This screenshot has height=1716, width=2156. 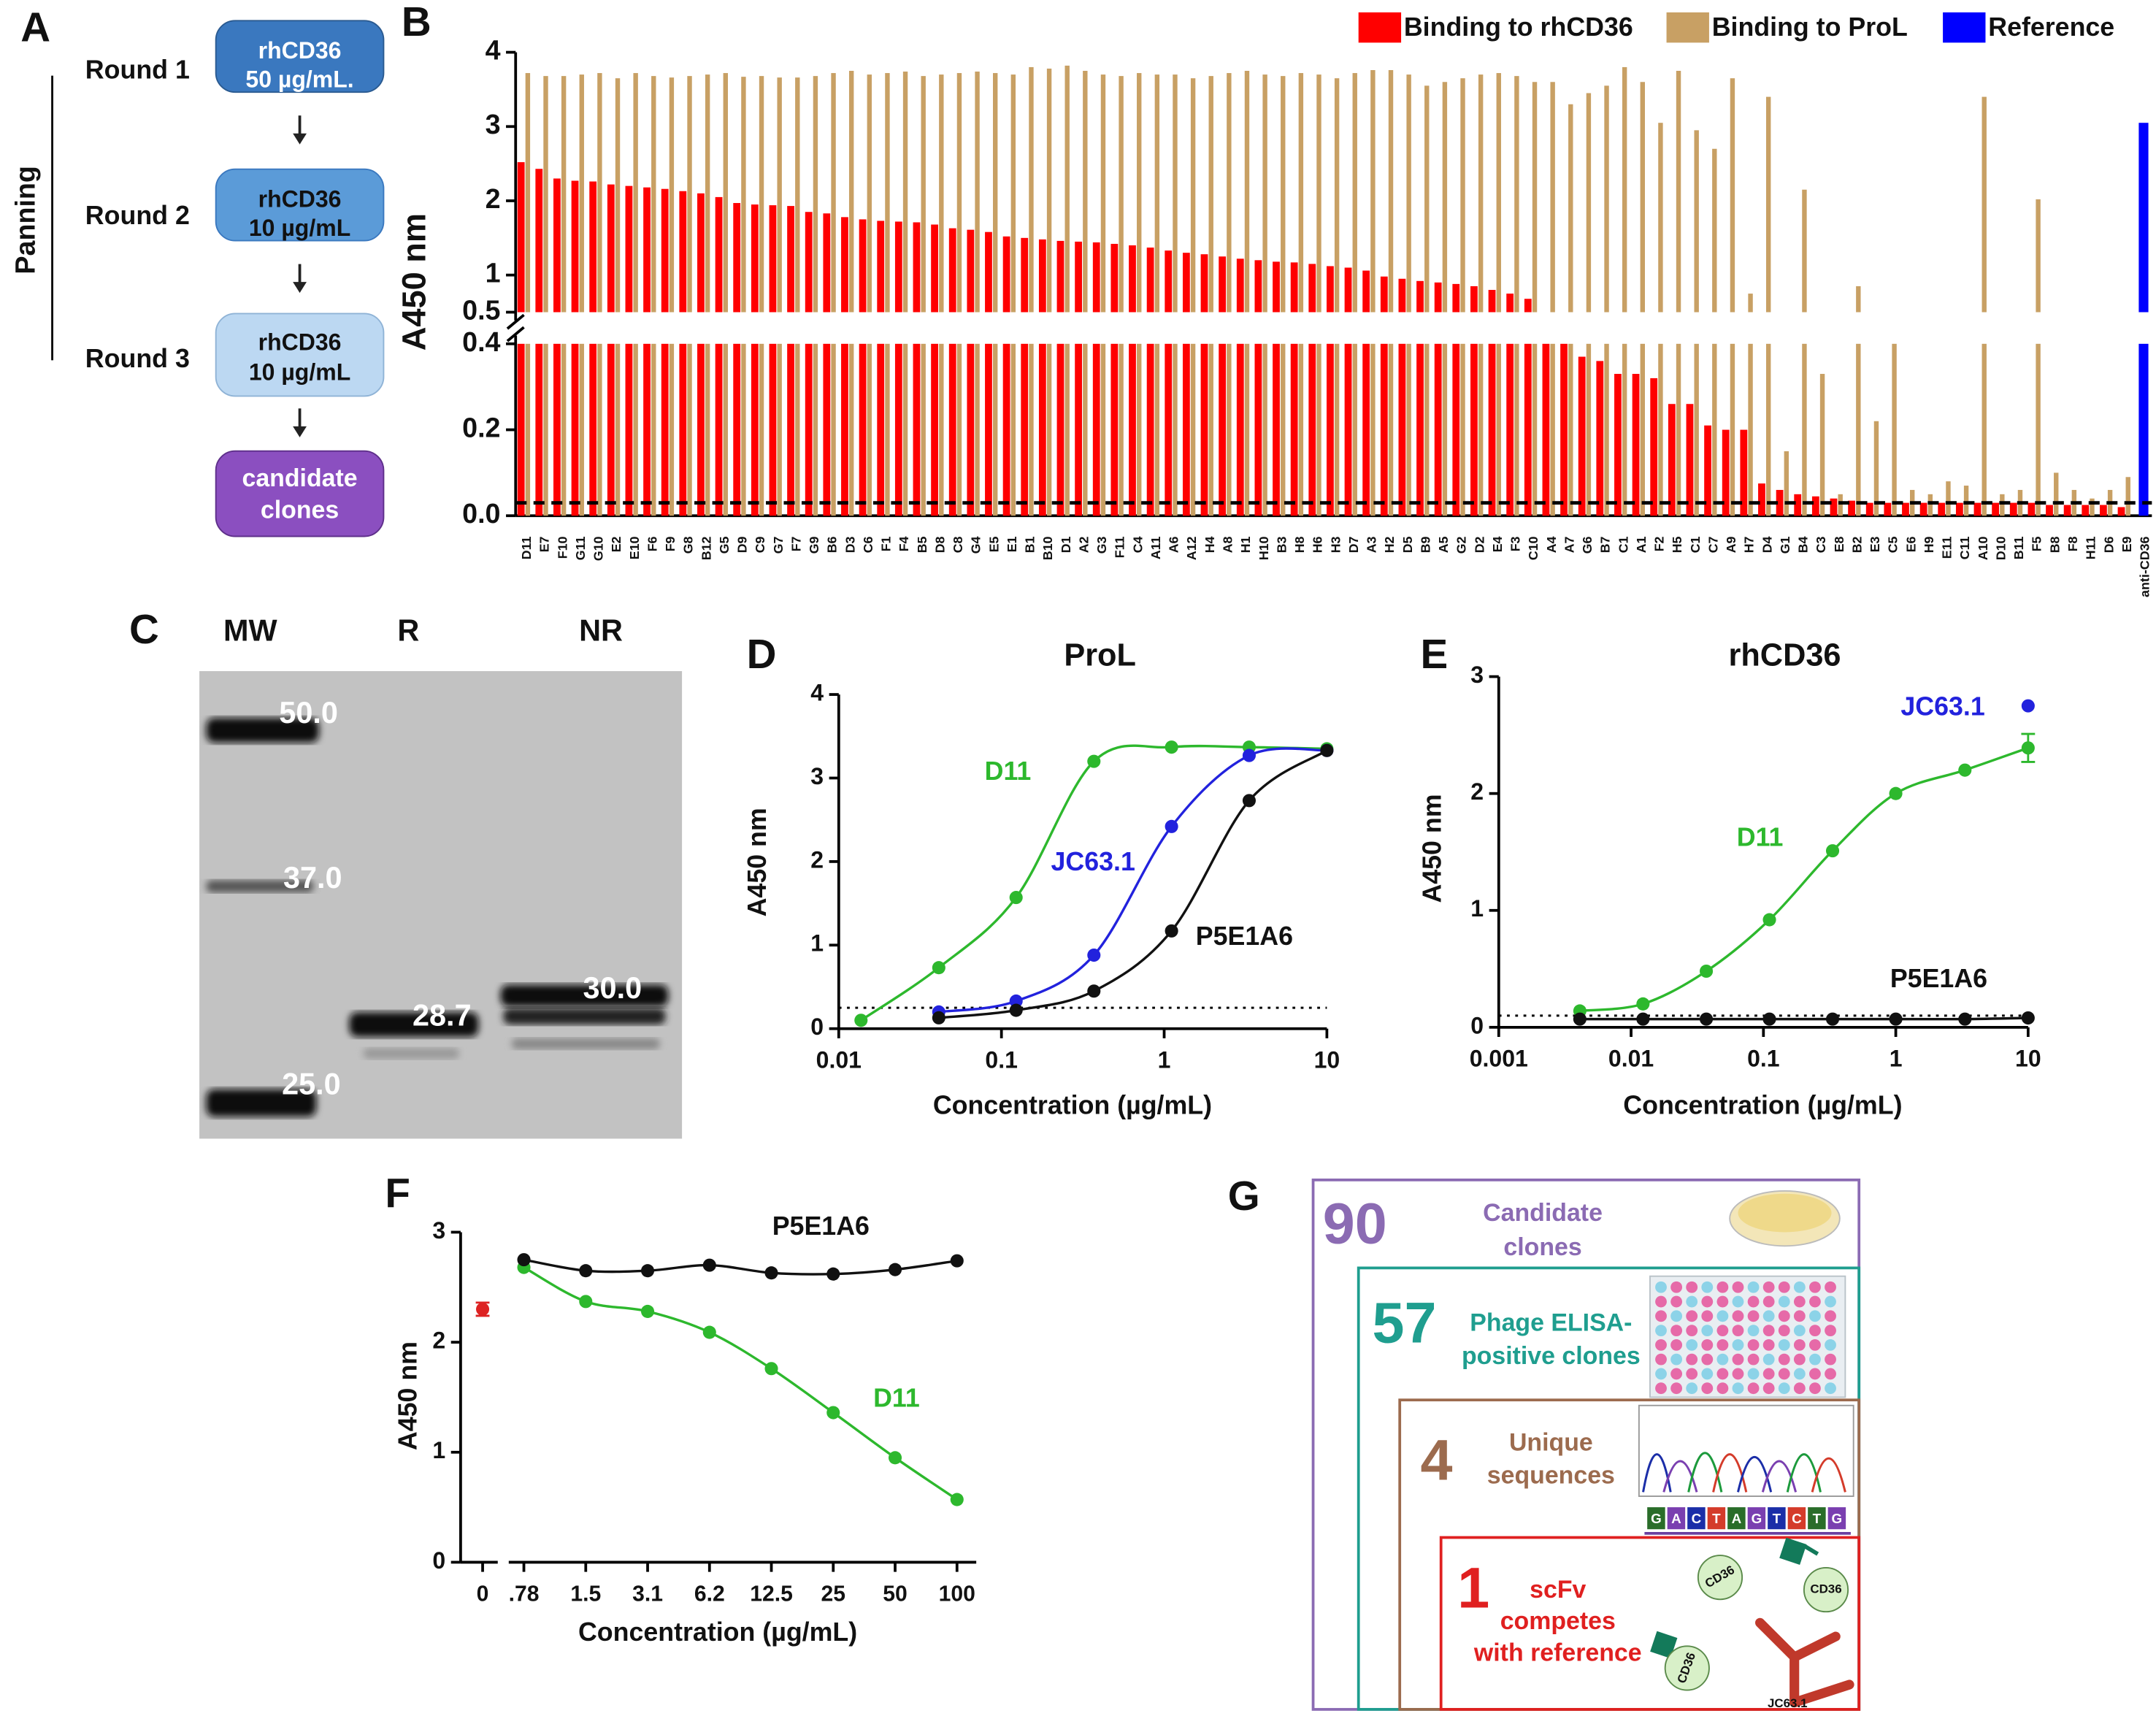 What do you see at coordinates (796, 543) in the screenshot?
I see `x-tick-label: F7` at bounding box center [796, 543].